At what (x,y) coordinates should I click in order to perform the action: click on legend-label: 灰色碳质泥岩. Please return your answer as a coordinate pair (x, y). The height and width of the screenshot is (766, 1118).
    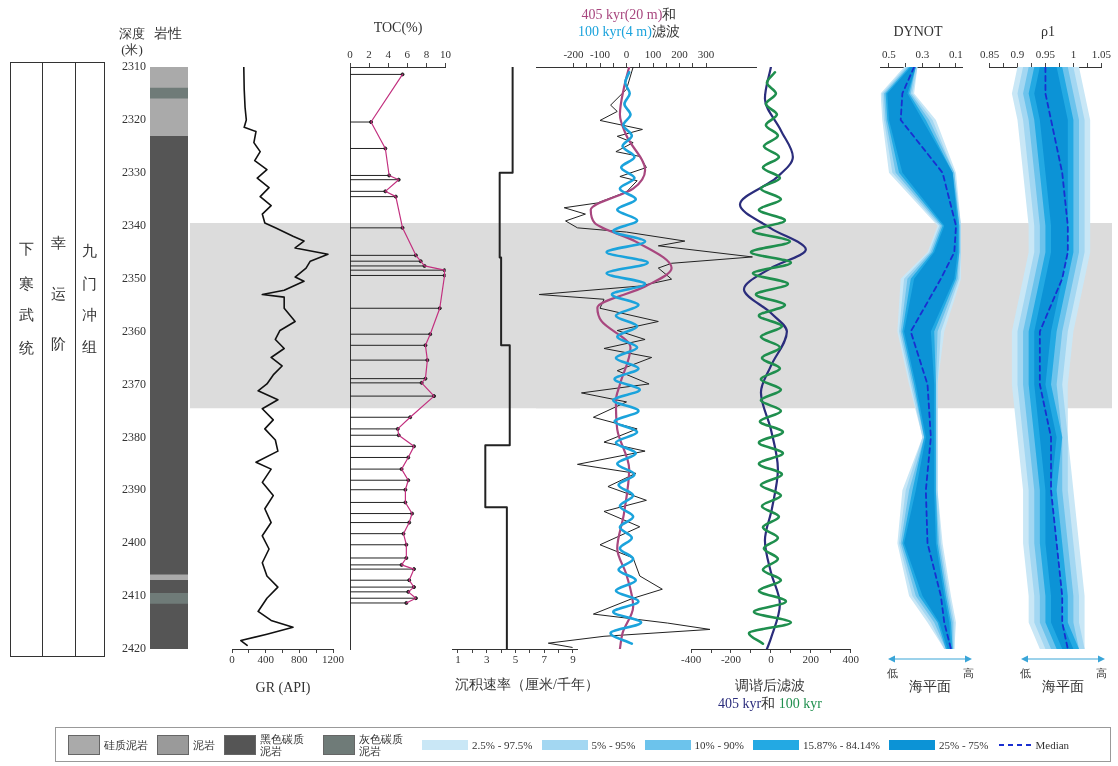
    Looking at the image, I should click on (381, 744).